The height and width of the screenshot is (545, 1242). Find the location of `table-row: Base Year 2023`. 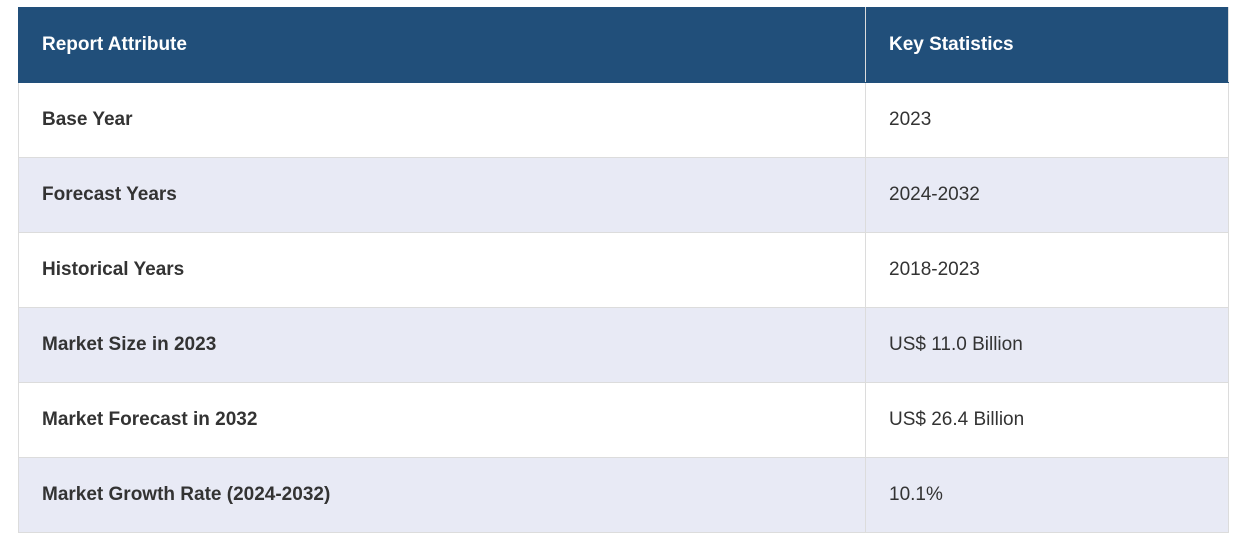

table-row: Base Year 2023 is located at coordinates (623, 120).